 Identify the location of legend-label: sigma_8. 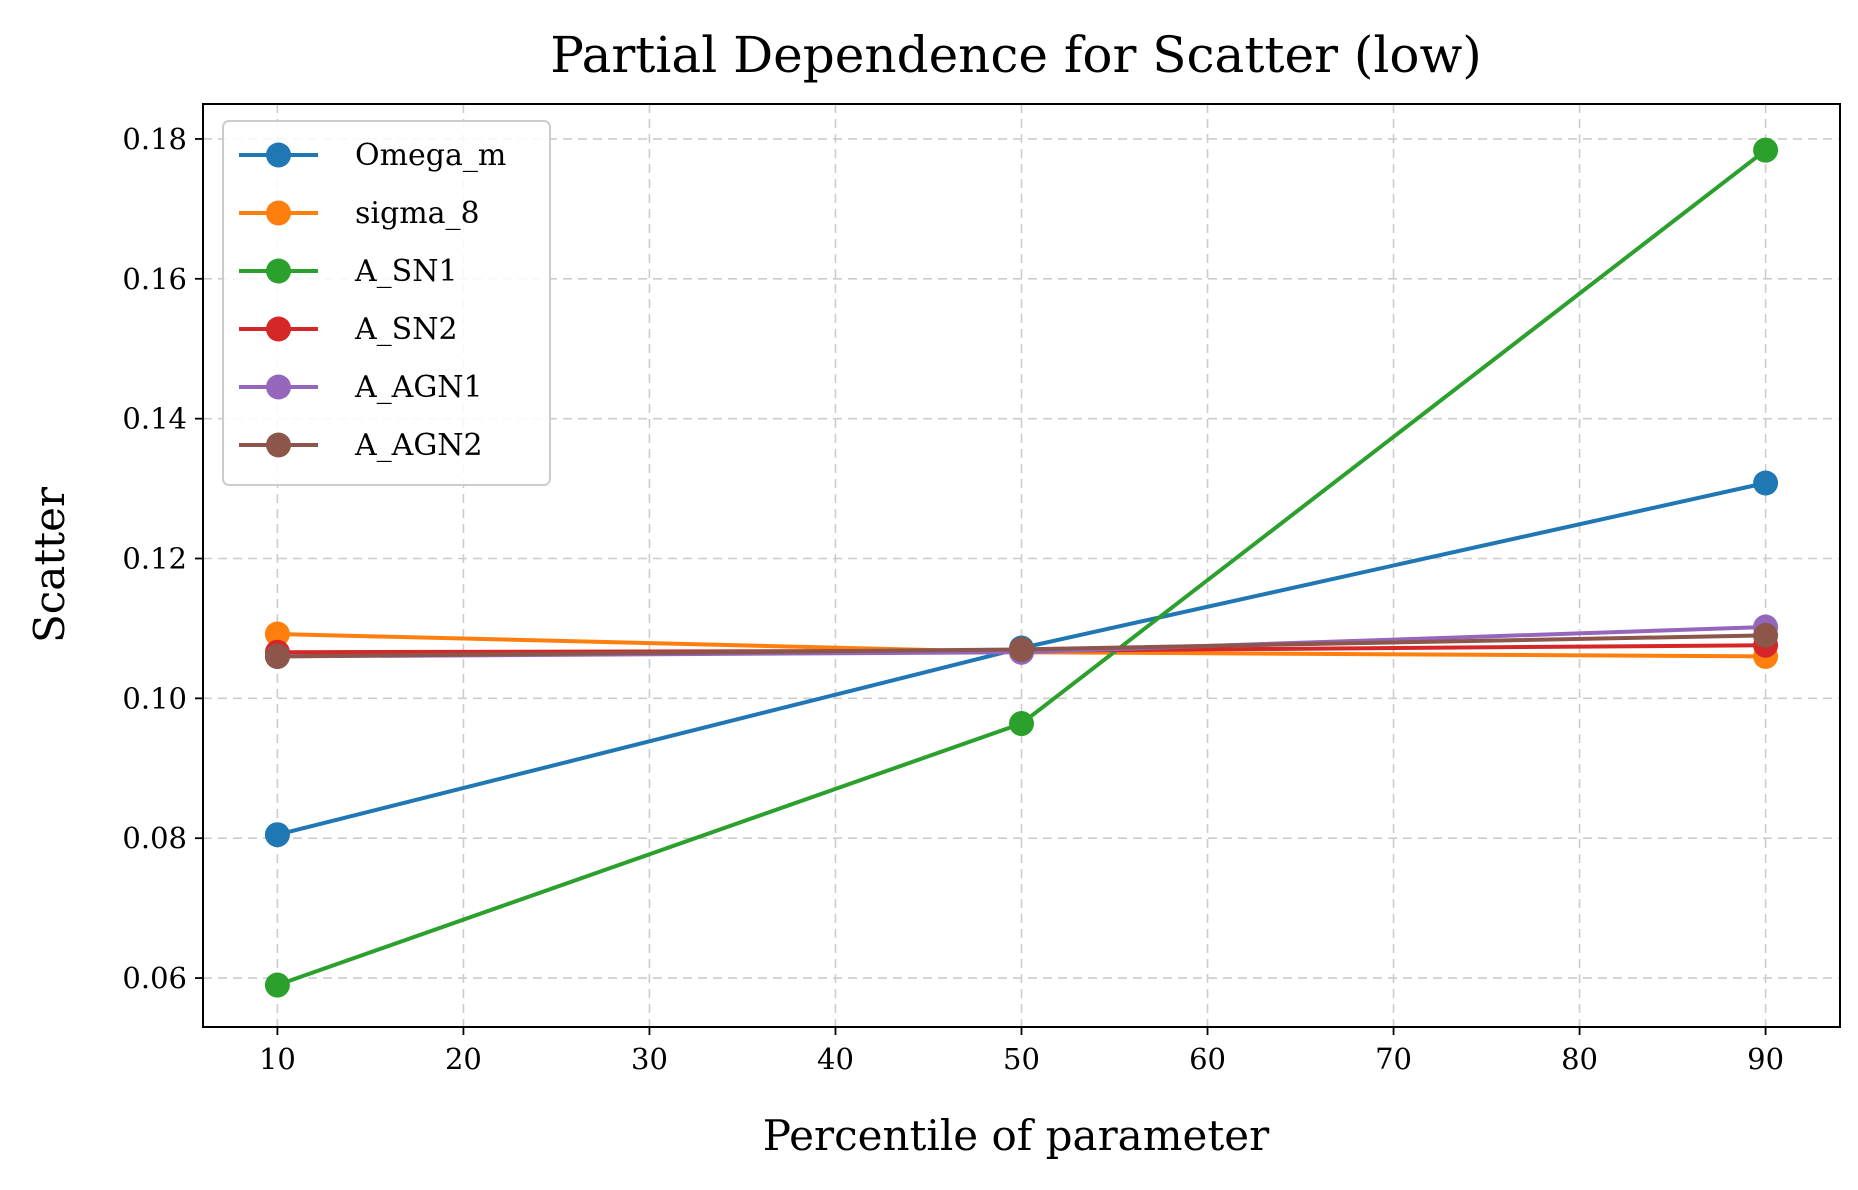
(417, 213).